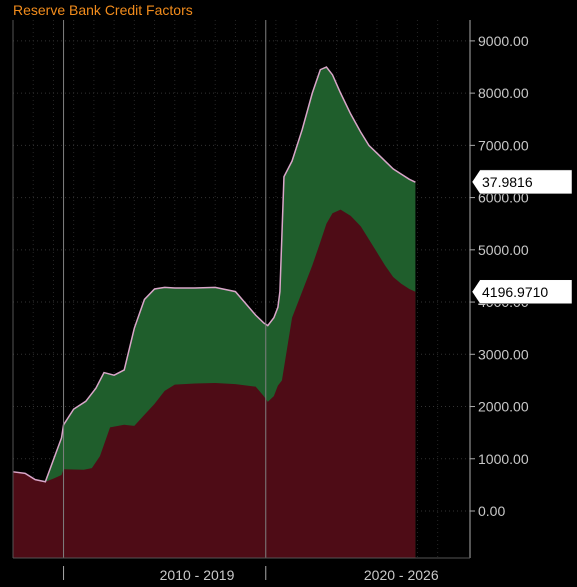 The image size is (577, 587). Describe the element at coordinates (515, 292) in the screenshot. I see `last-value-label: 4196.9710` at that location.